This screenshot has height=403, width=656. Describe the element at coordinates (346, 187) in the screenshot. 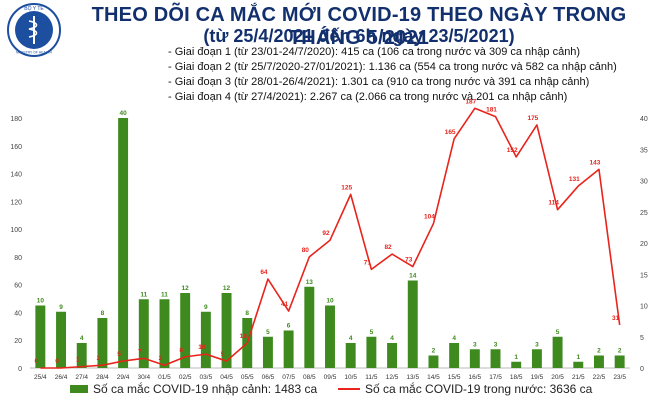

I see `line-data-label: 125` at that location.